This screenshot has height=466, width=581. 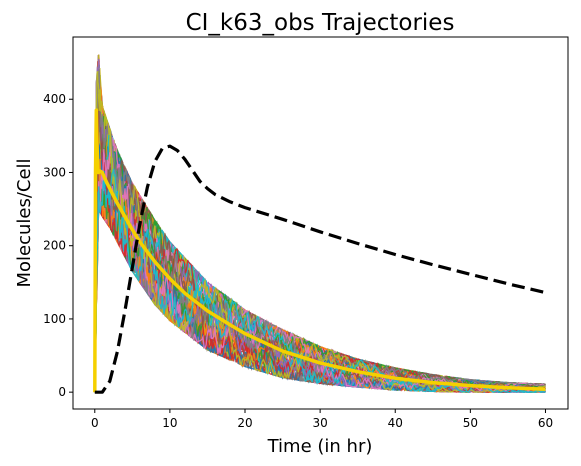 I want to click on chart-title: CI_k63_obs Trajectories, so click(x=320, y=23).